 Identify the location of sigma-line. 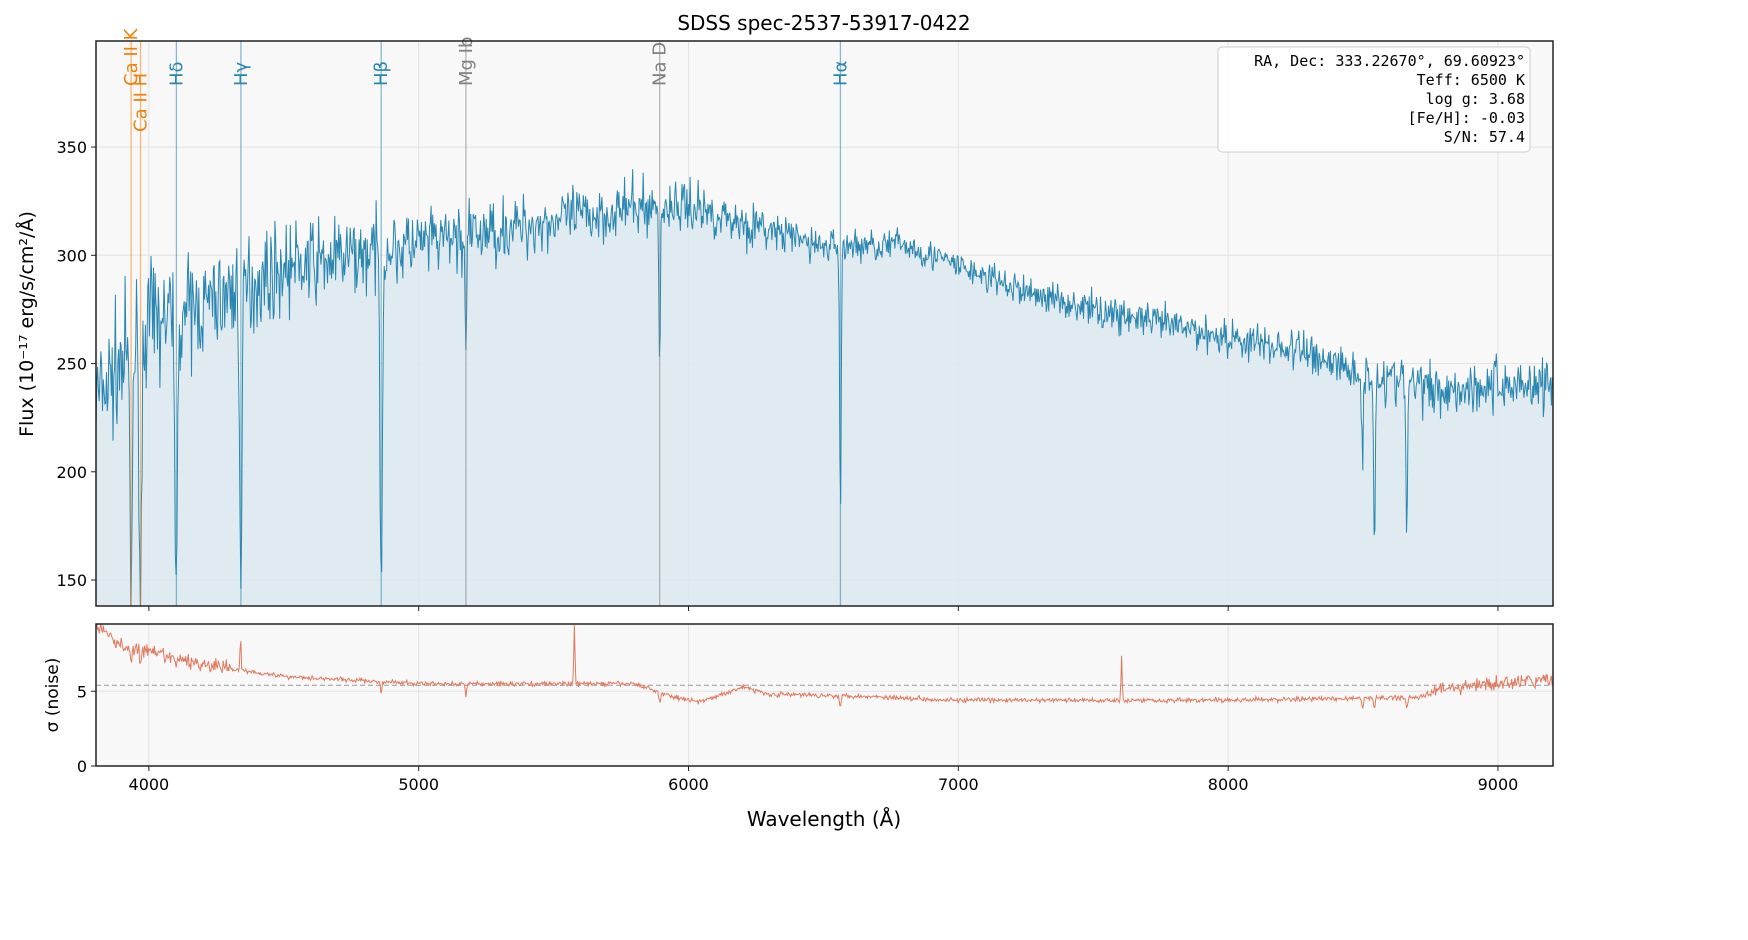
(824, 666).